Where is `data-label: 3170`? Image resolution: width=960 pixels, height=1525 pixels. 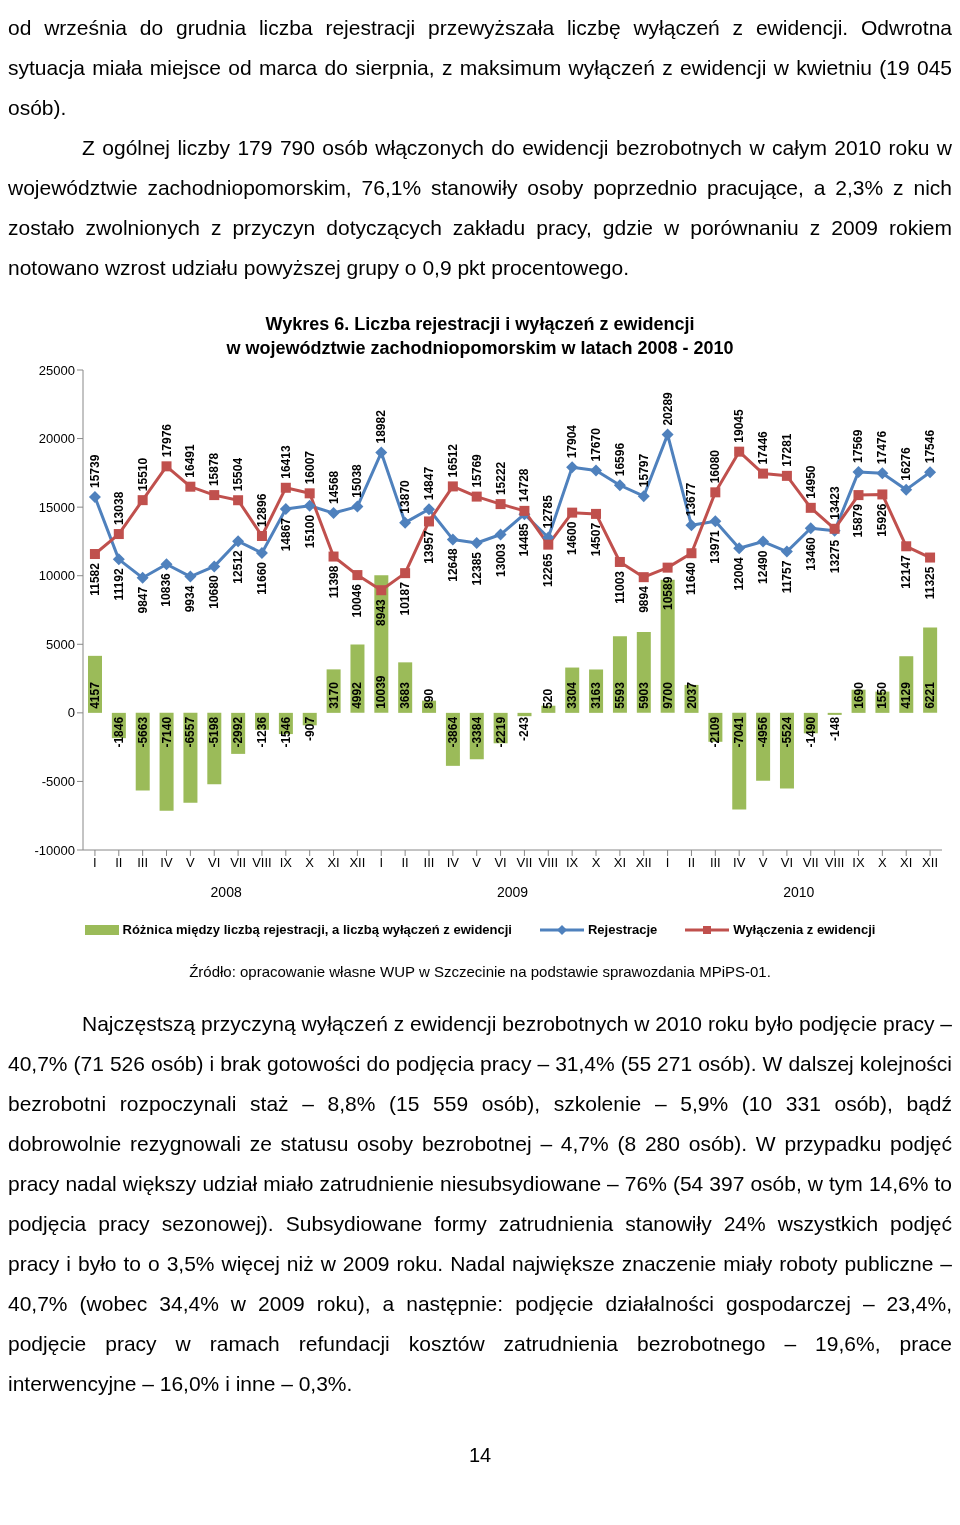
data-label: 3170 is located at coordinates (333, 695).